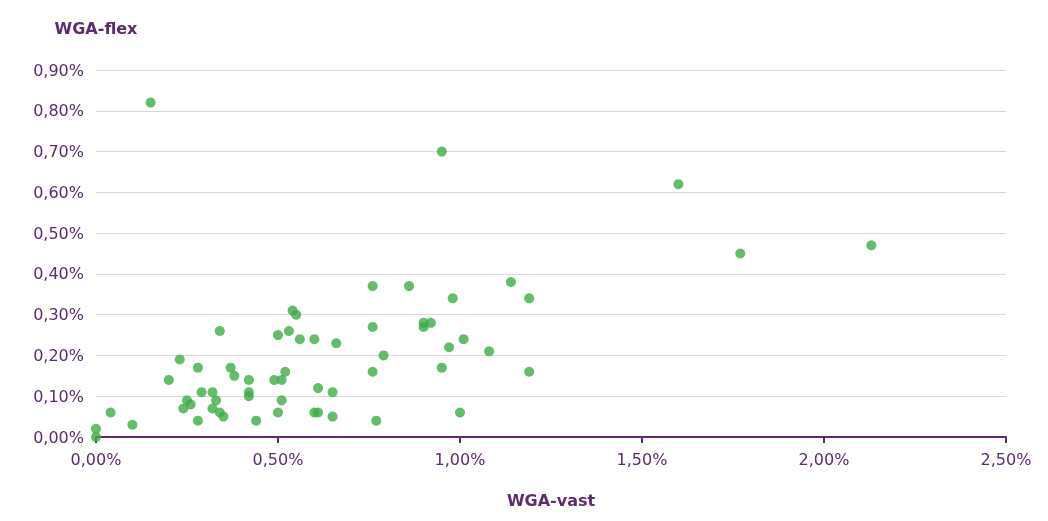 The width and height of the screenshot is (1048, 521). What do you see at coordinates (58, 274) in the screenshot?
I see `y-tick-label: 0,40%` at bounding box center [58, 274].